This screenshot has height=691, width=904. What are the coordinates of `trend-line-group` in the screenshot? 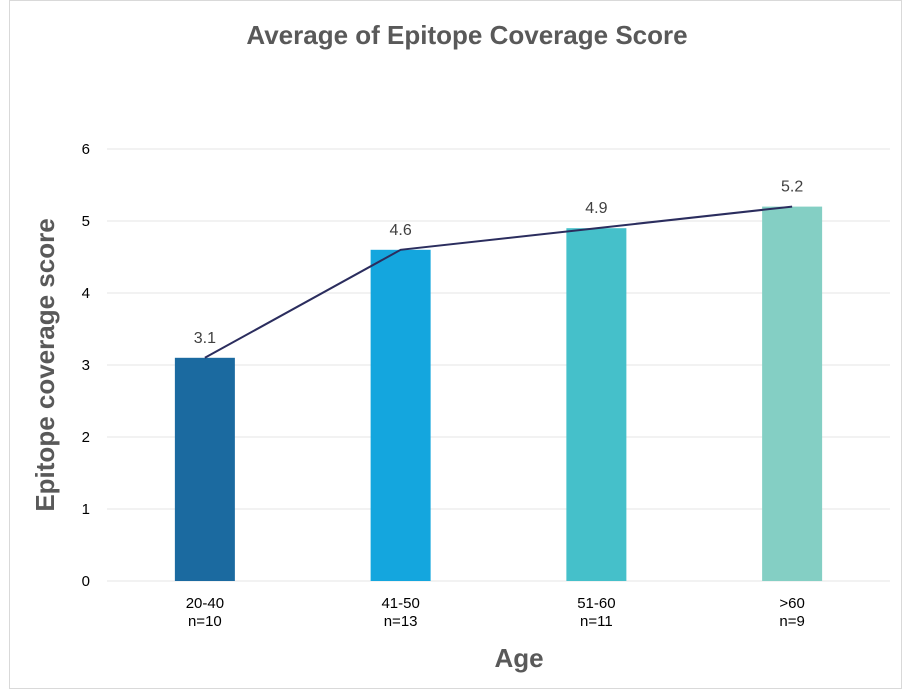 It's located at (498, 282).